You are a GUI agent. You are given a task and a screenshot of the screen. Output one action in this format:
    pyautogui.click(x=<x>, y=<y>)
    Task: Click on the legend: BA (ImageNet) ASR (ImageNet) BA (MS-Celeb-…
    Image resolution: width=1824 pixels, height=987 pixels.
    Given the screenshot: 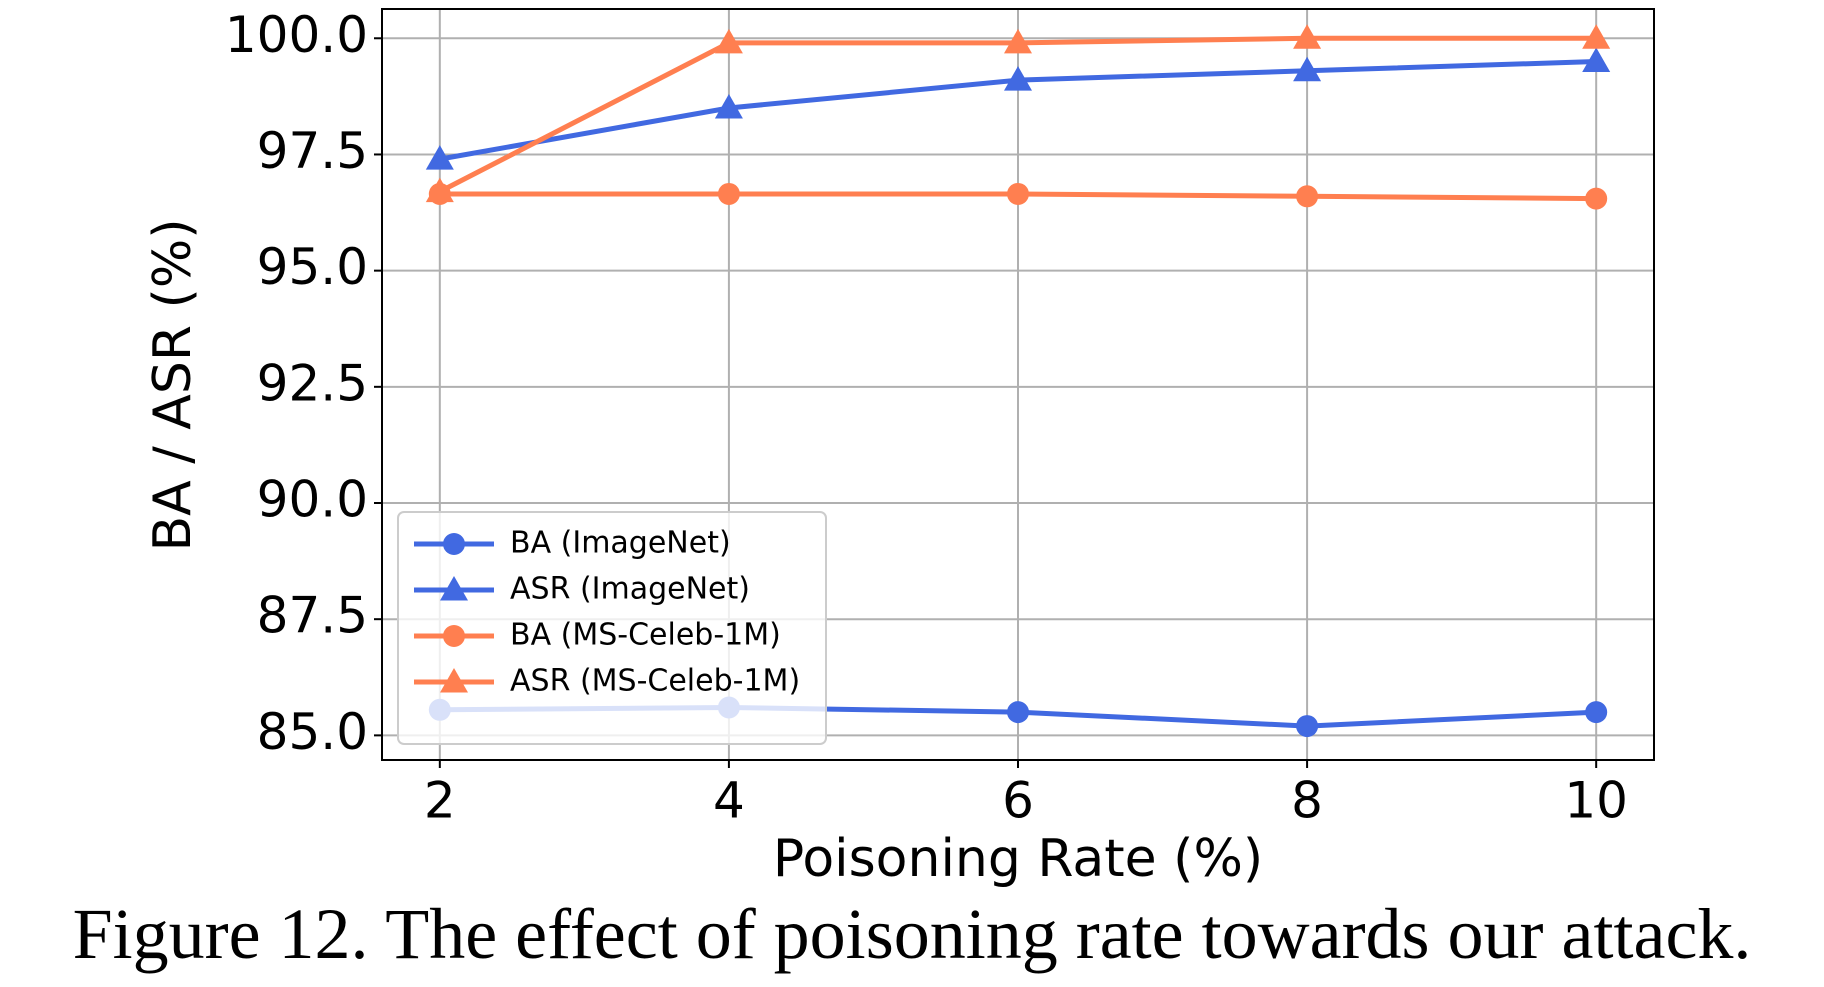 What is the action you would take?
    pyautogui.click(x=612, y=628)
    